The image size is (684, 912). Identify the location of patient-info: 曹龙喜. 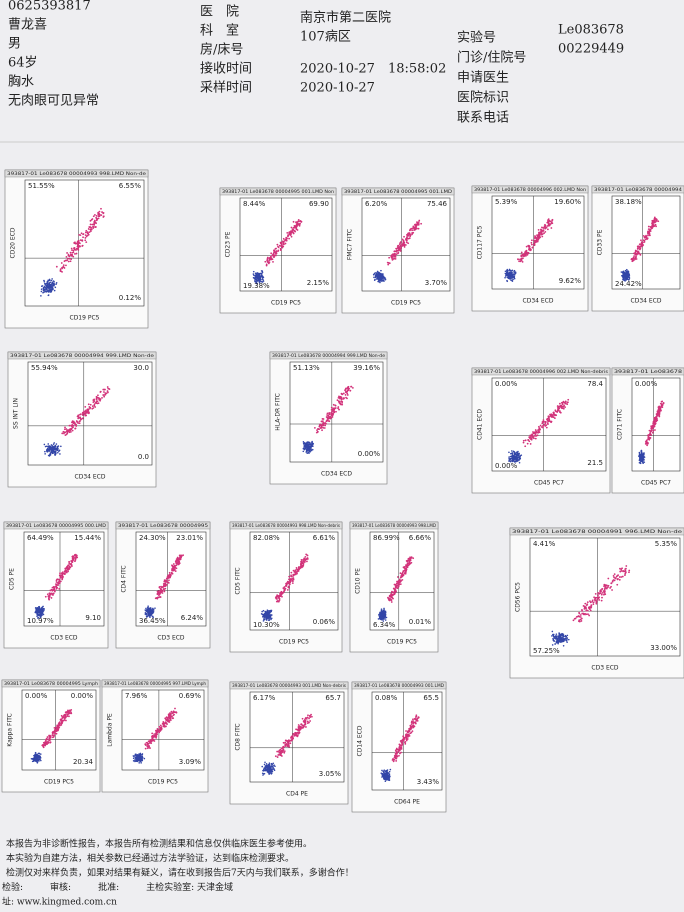
(27, 25).